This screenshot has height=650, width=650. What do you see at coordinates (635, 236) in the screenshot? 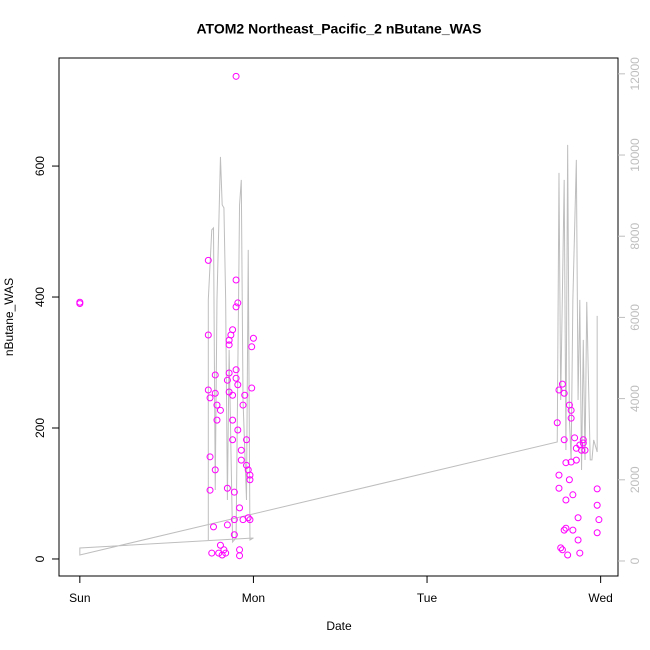
I see `y2-tick-label: 8000` at bounding box center [635, 236].